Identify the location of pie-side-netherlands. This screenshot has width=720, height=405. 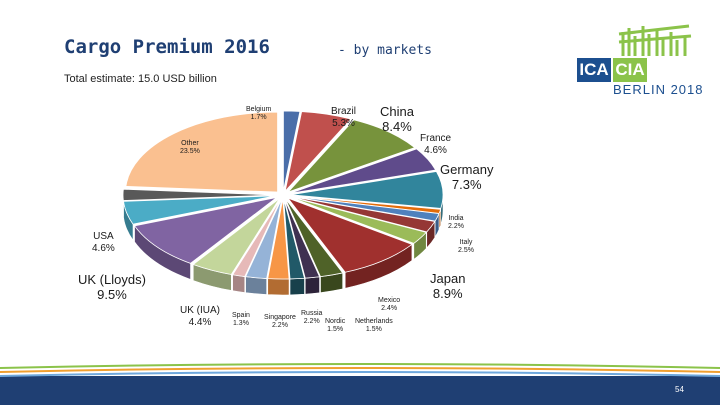
(312, 285).